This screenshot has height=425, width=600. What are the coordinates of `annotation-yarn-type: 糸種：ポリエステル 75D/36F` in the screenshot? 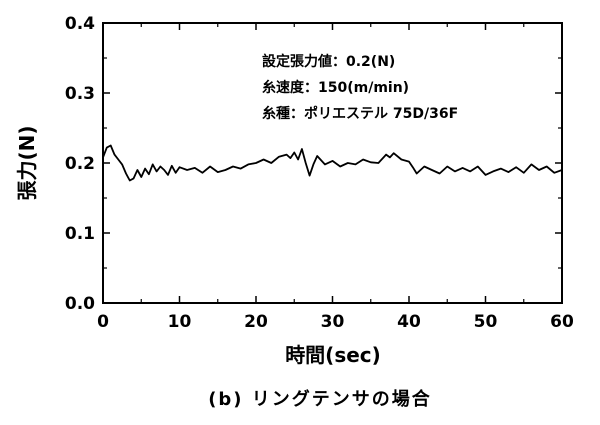 It's located at (360, 113).